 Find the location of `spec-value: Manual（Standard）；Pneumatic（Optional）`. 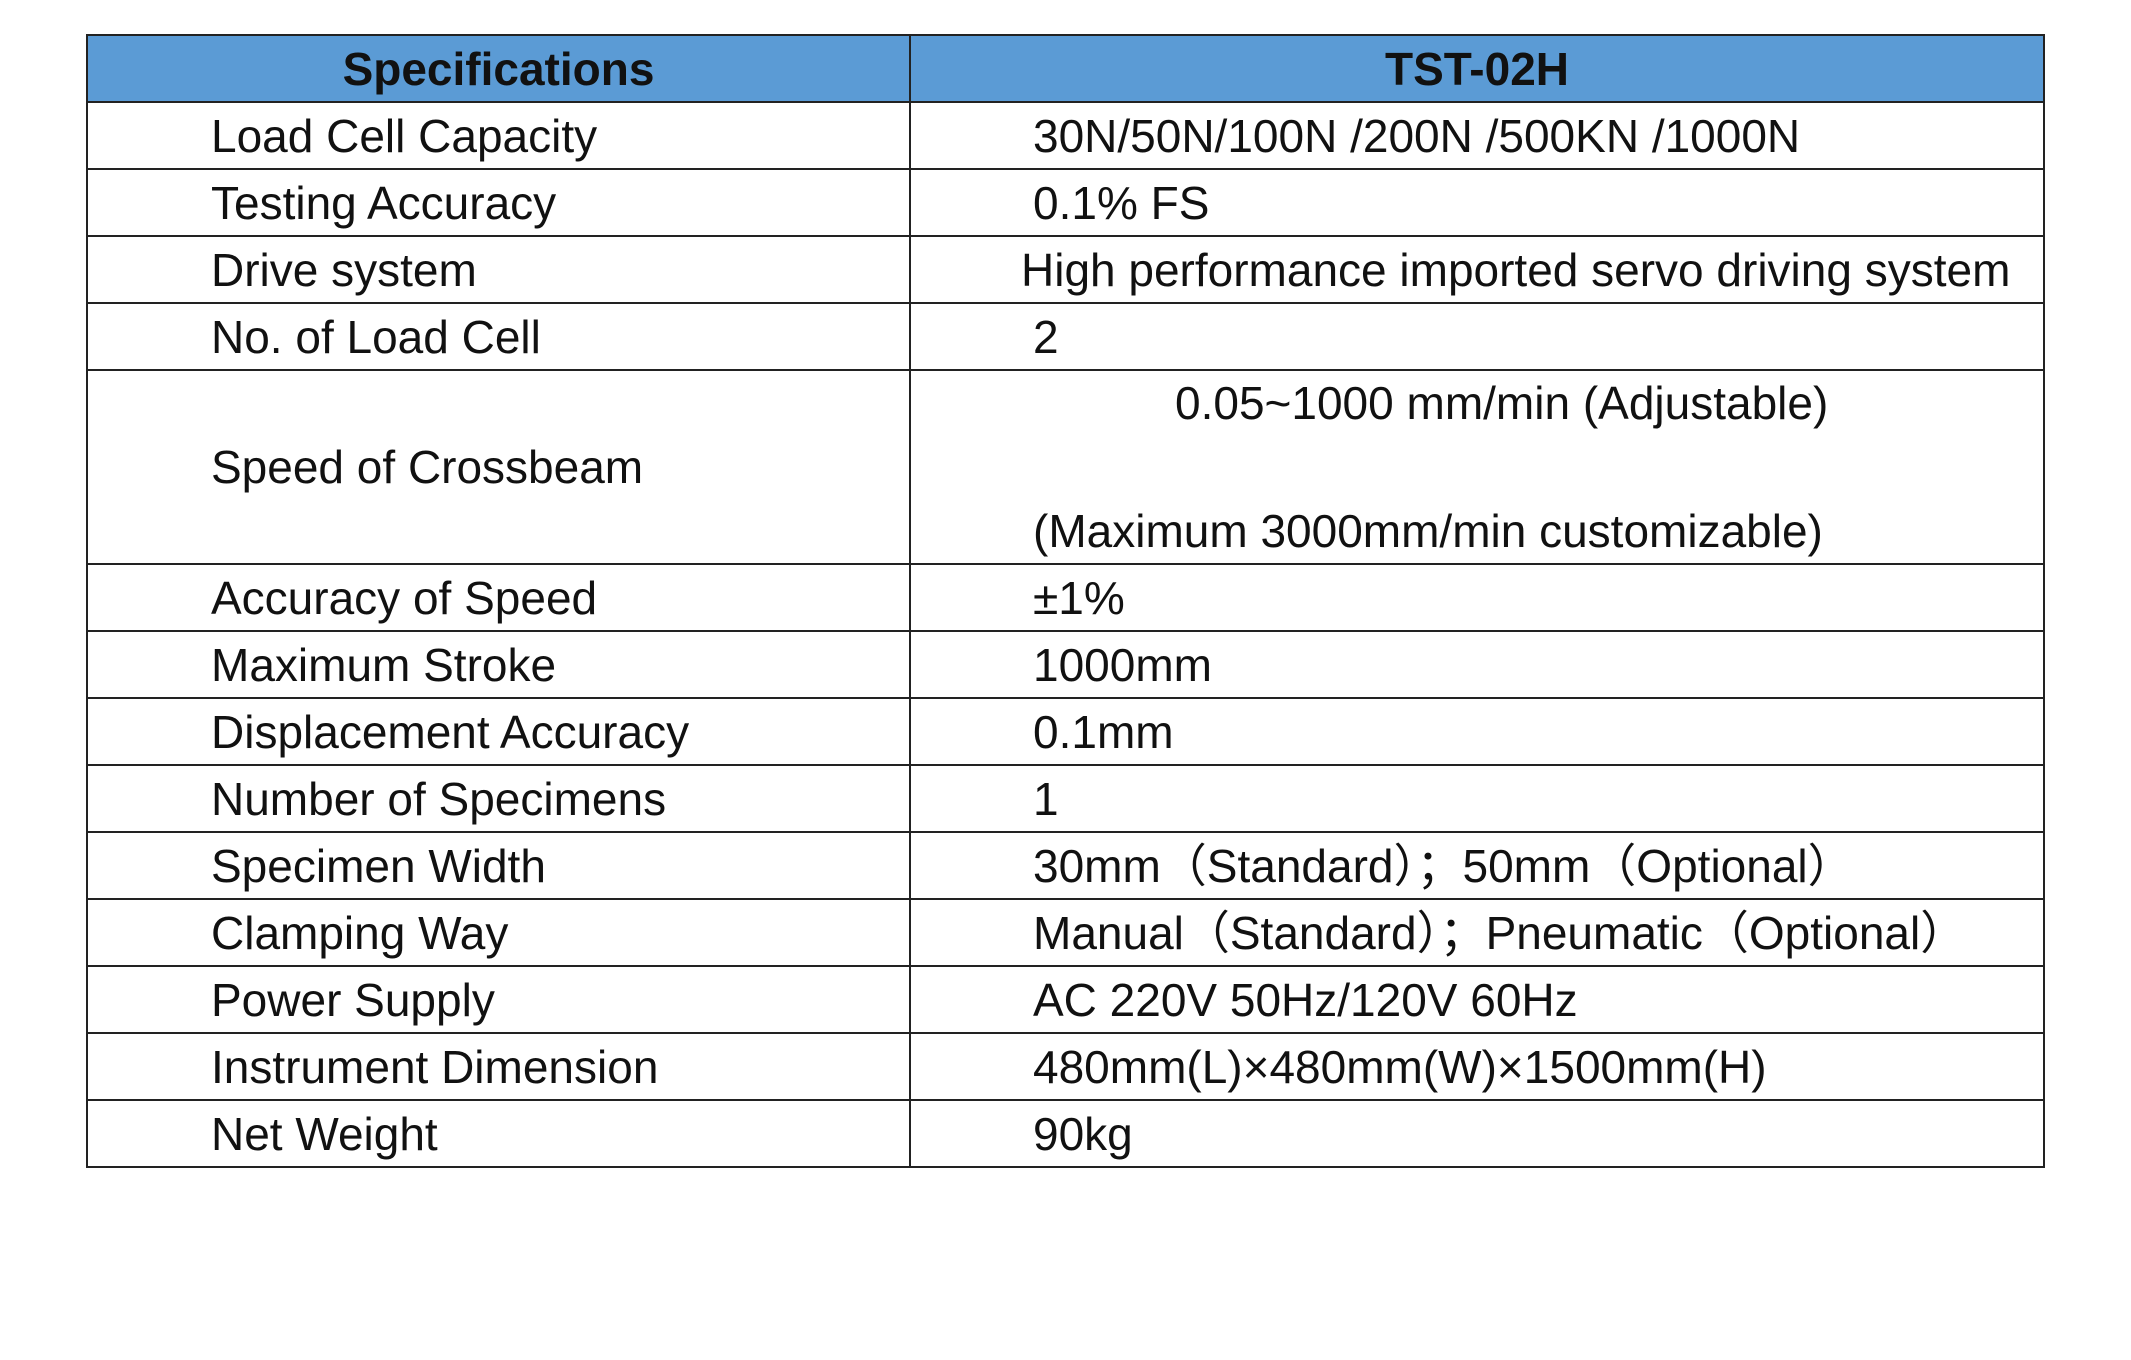

spec-value: Manual（Standard）；Pneumatic（Optional） is located at coordinates (1477, 932).